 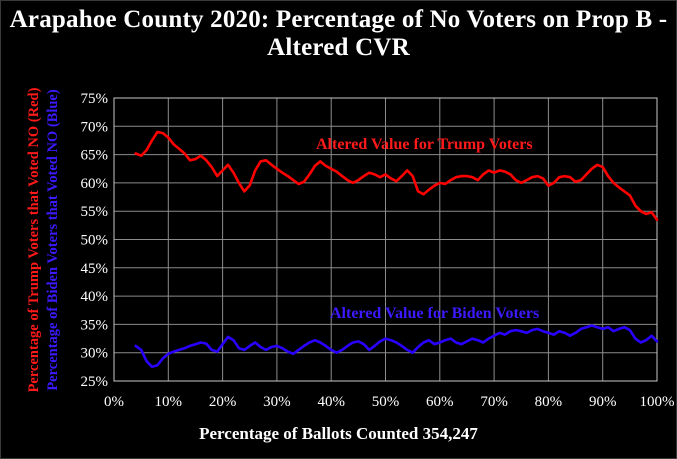 I want to click on x-tick-label: 10%, so click(x=169, y=402).